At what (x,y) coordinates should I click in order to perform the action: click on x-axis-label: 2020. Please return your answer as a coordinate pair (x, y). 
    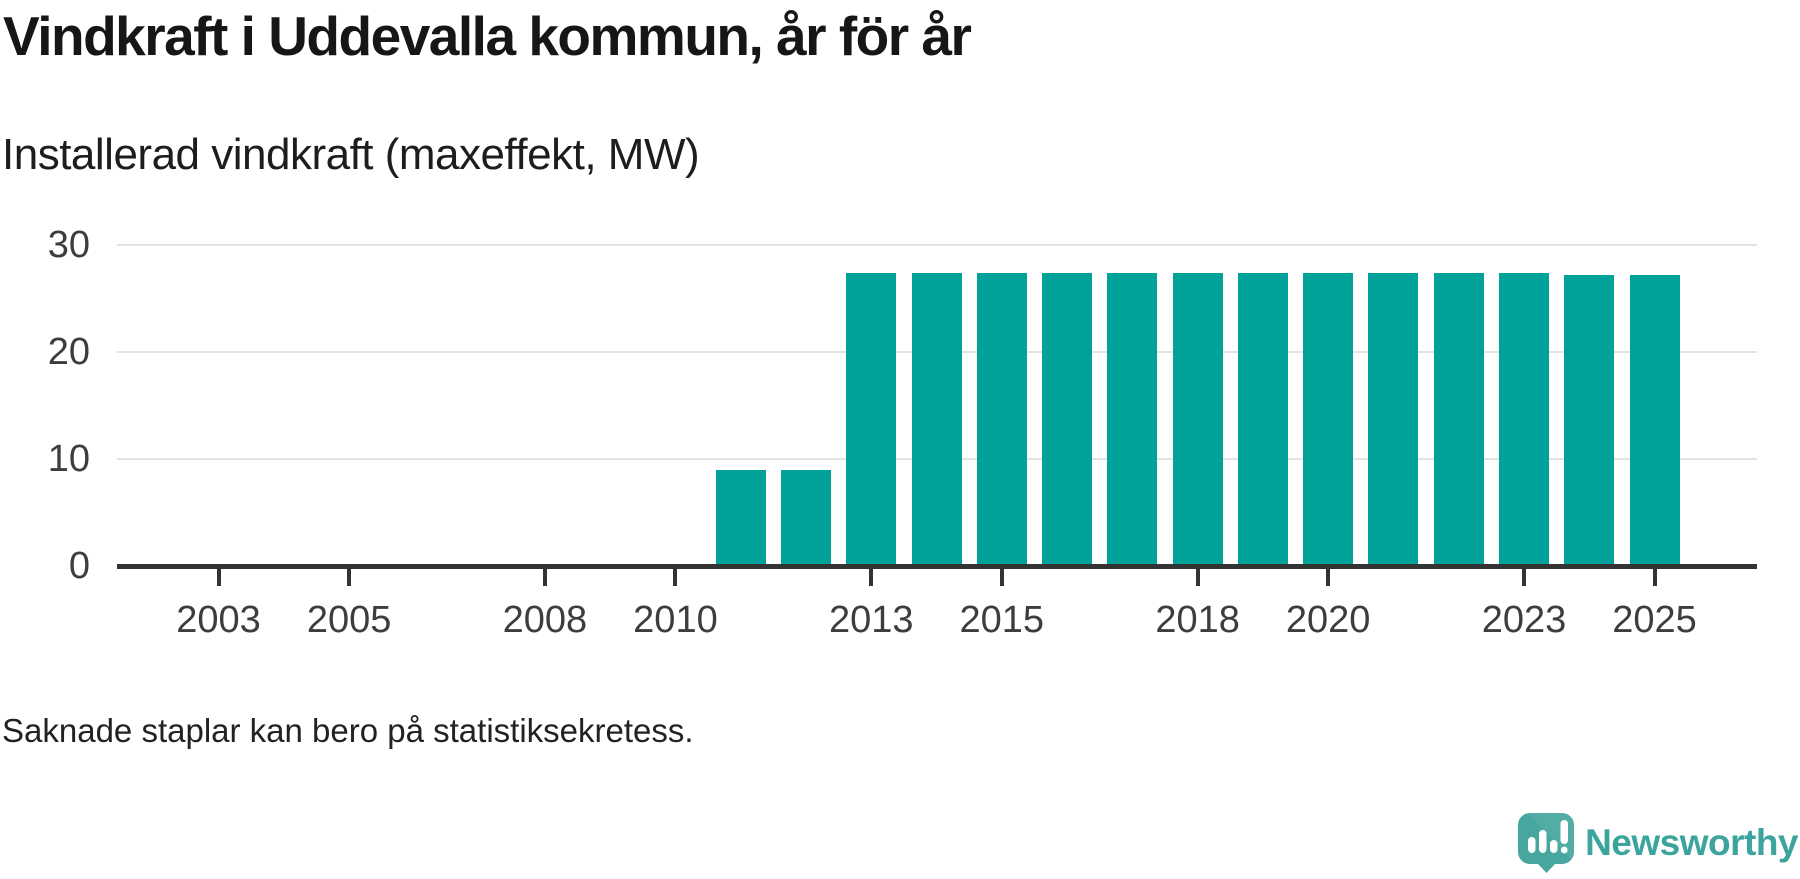
    Looking at the image, I should click on (1328, 620).